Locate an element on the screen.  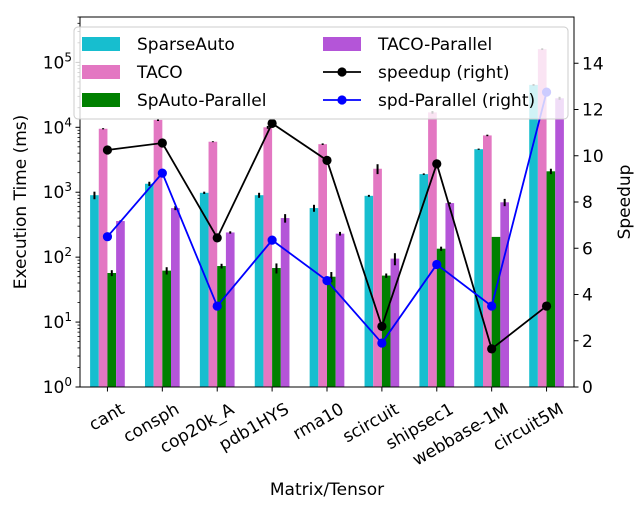
legend-label-taco-parallel: TACO-Parallel is located at coordinates (434, 45).